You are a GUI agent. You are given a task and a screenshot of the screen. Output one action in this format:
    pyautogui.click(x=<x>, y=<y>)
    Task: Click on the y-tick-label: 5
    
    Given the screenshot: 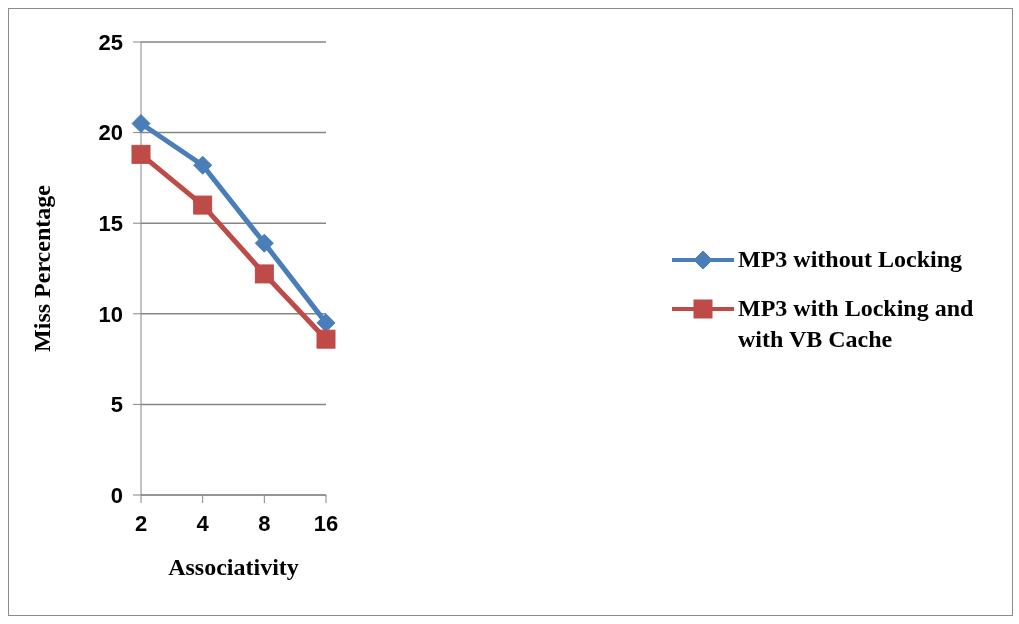 What is the action you would take?
    pyautogui.click(x=116, y=405)
    